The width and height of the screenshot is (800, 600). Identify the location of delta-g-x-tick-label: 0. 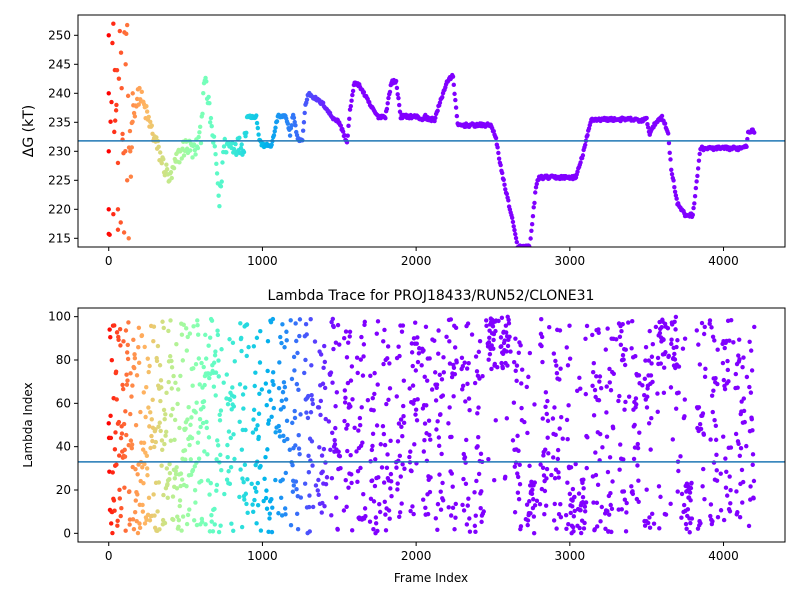
(109, 261).